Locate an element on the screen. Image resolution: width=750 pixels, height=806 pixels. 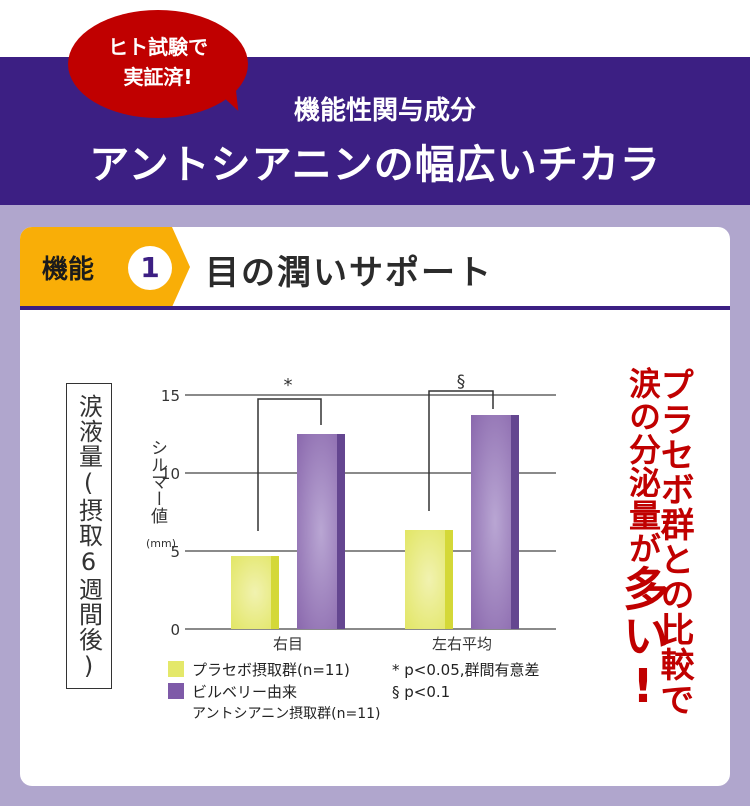
section-heading: 目の潤いサポート is located at coordinates (349, 273).